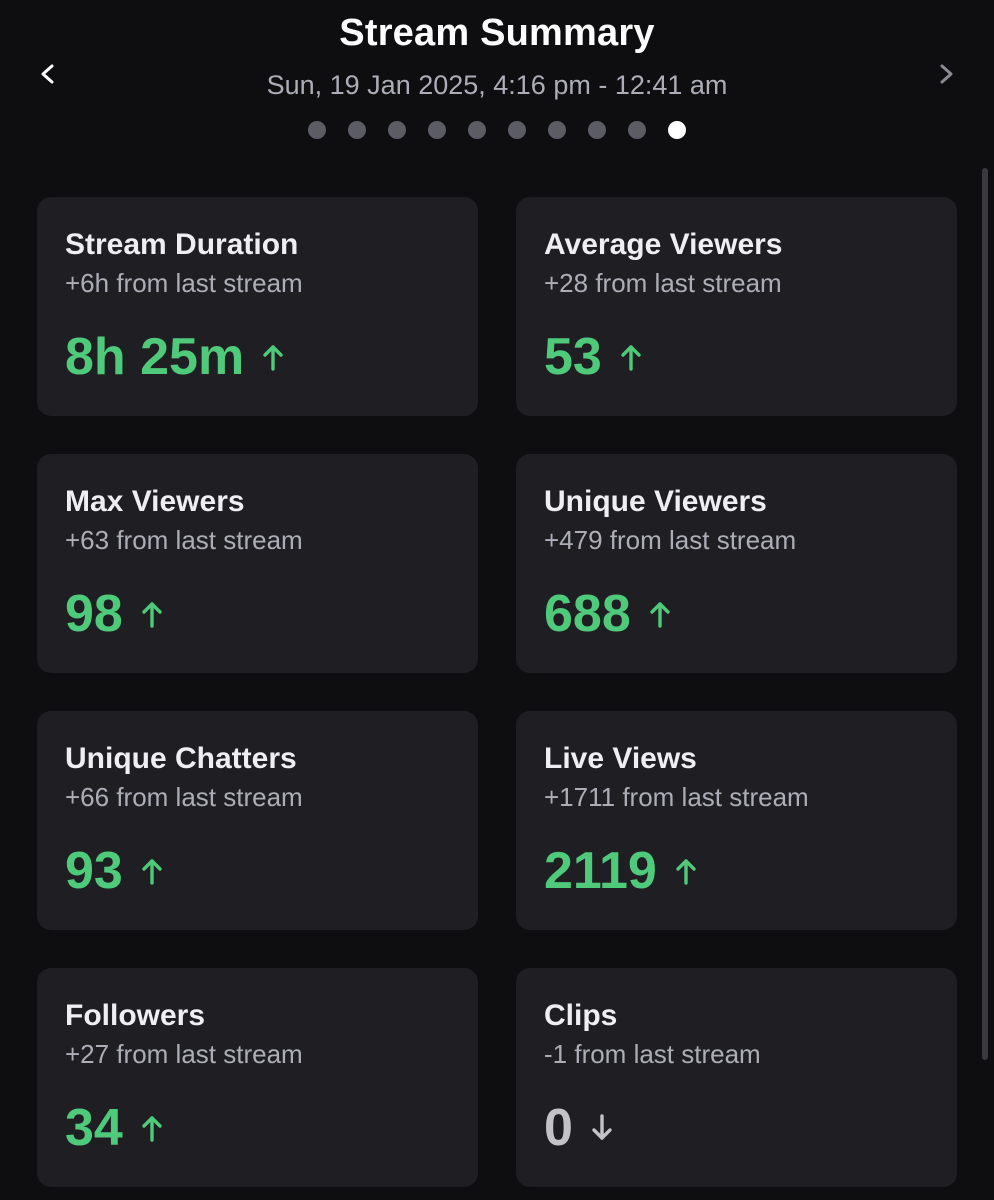  I want to click on stat-value: 98, so click(94, 614).